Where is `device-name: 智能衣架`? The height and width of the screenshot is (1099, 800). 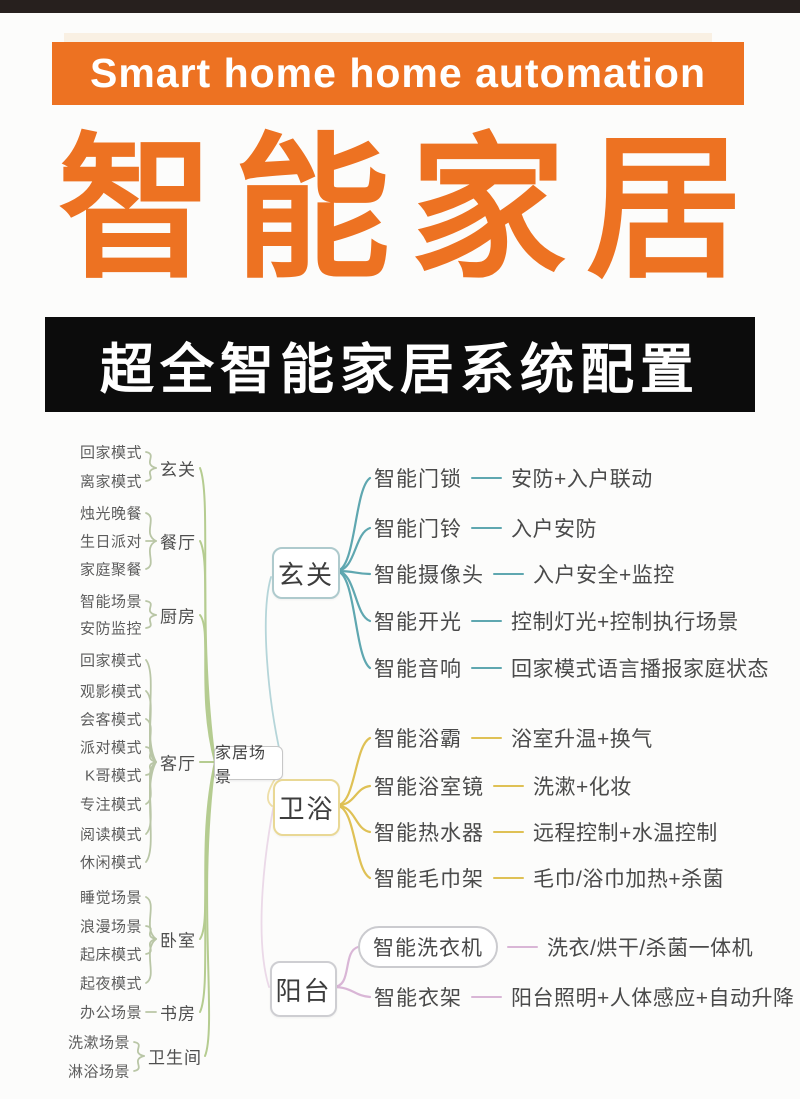 device-name: 智能衣架 is located at coordinates (418, 998).